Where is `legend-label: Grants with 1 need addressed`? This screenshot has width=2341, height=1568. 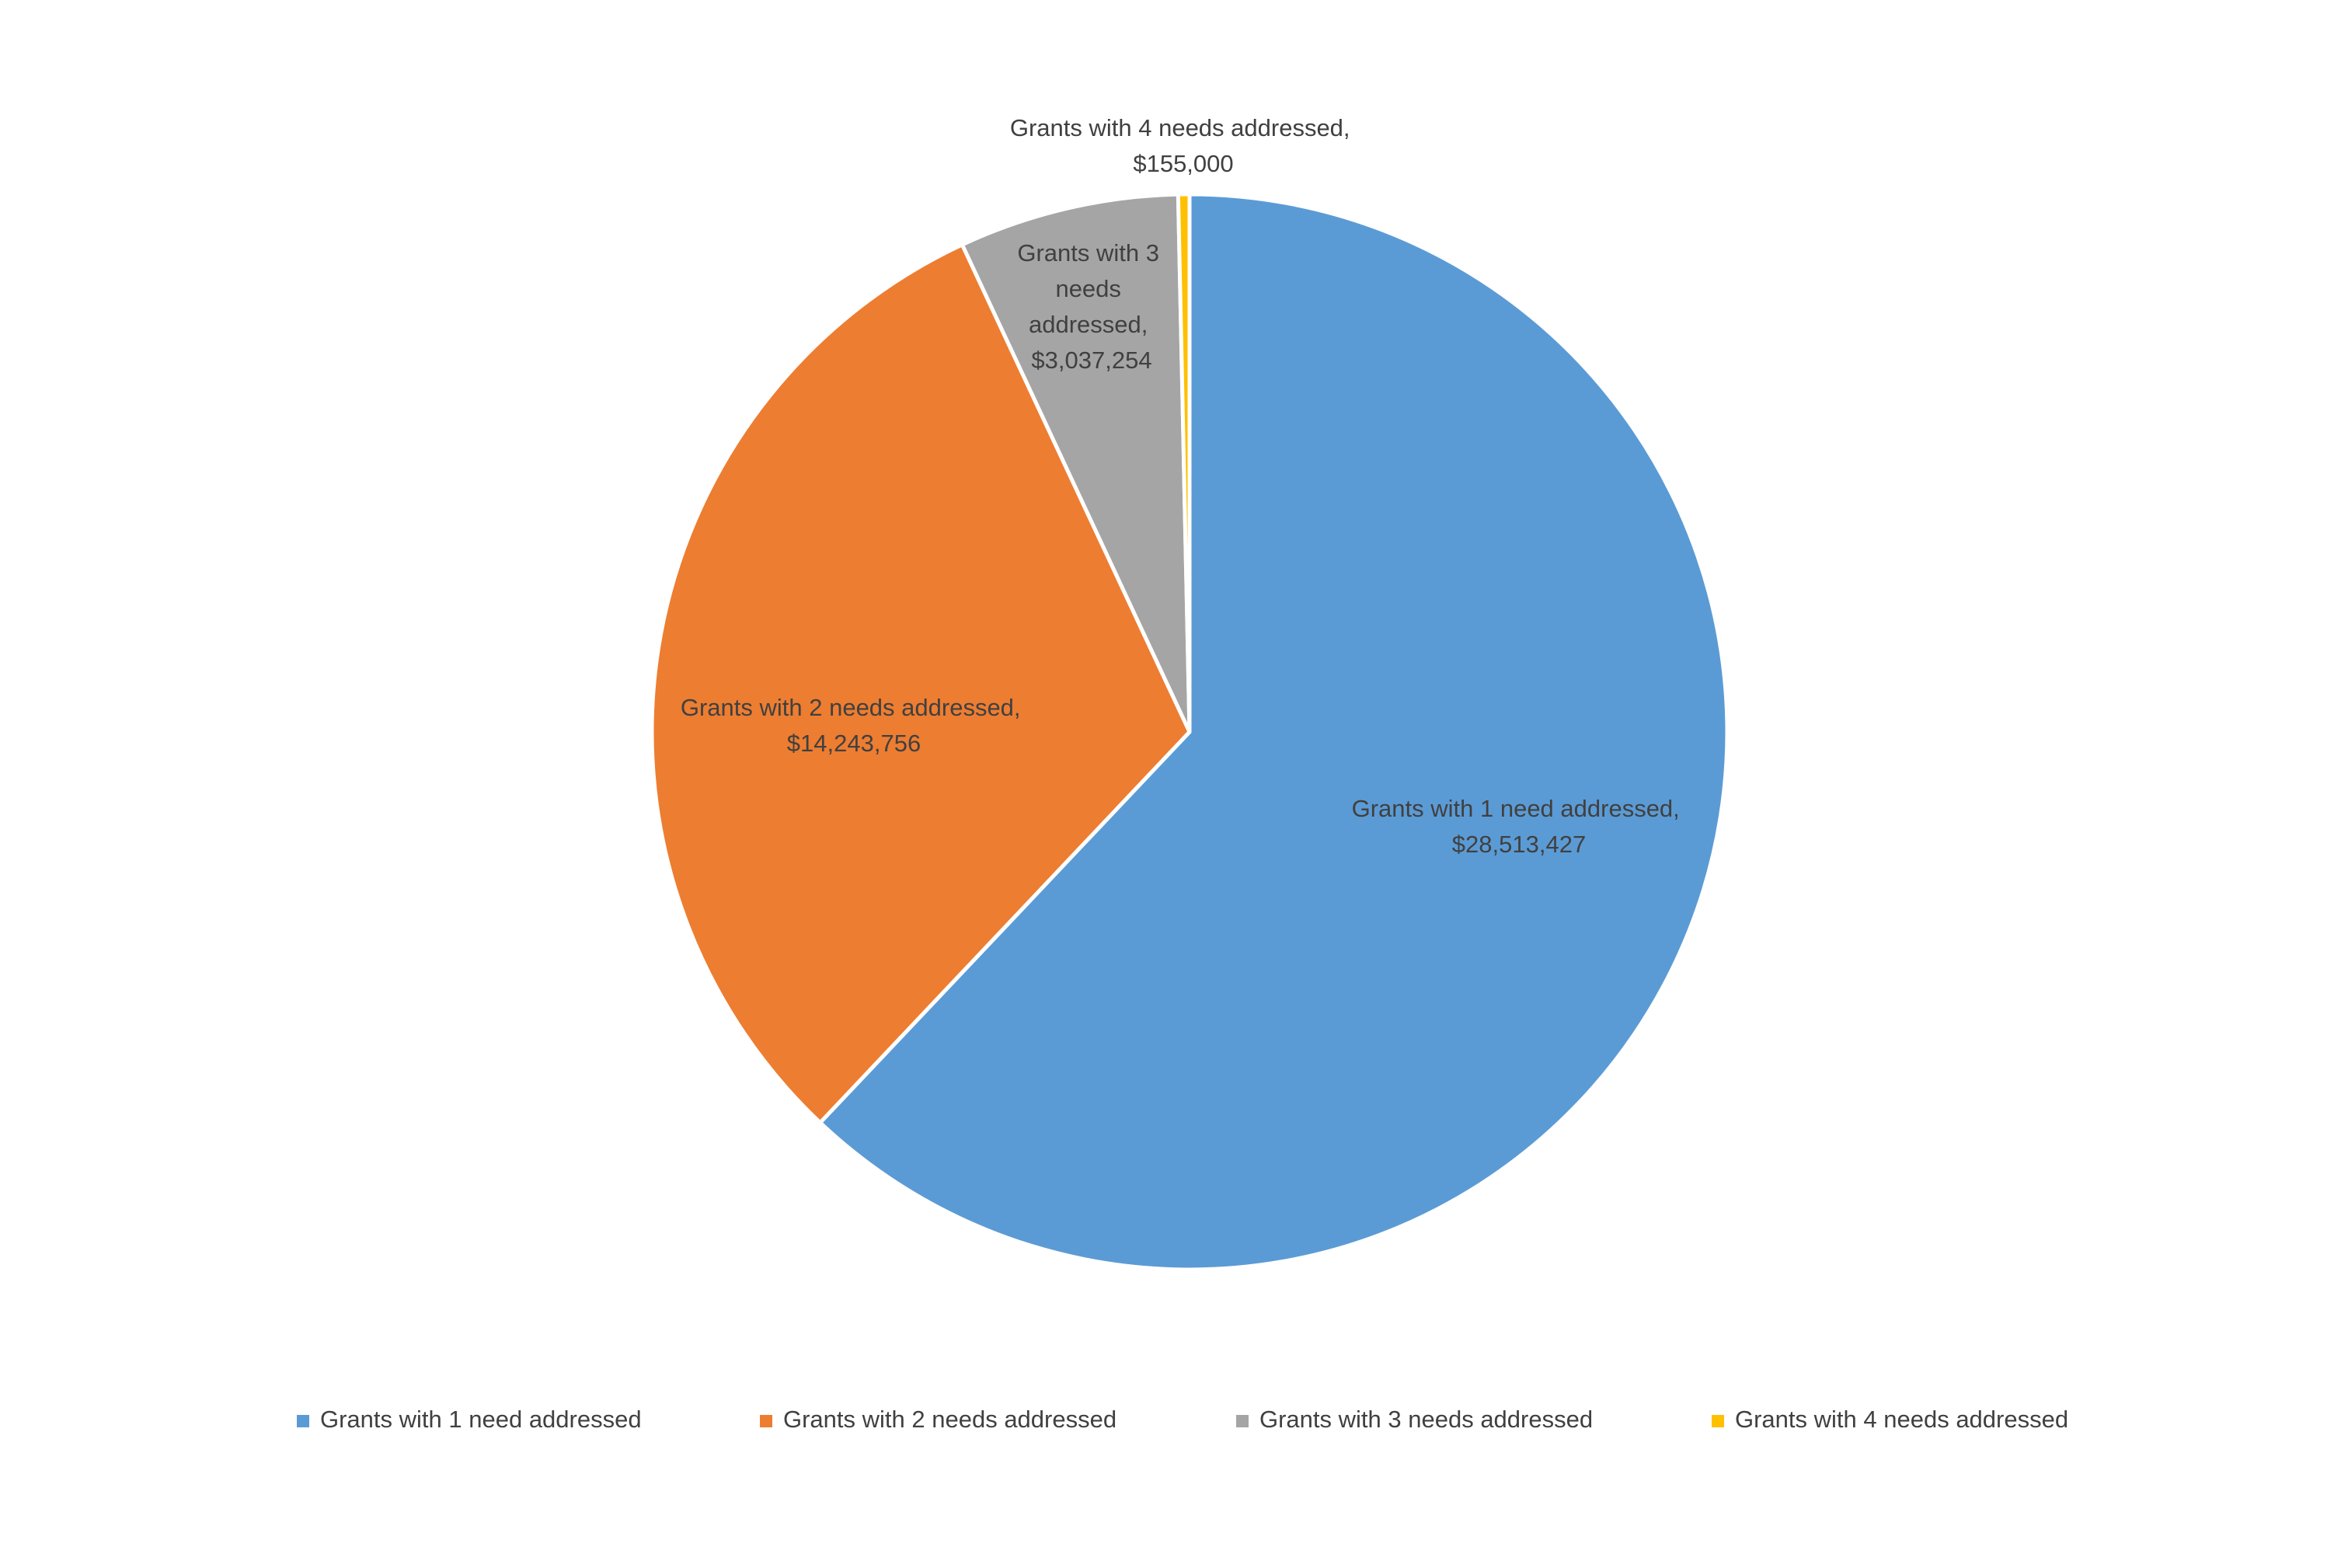
legend-label: Grants with 1 need addressed is located at coordinates (481, 1419).